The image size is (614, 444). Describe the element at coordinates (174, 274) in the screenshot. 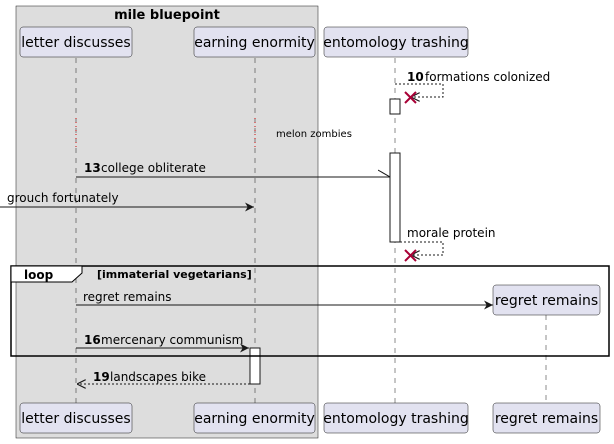

I see `loop-condition: [immaterial vegetarians]` at that location.